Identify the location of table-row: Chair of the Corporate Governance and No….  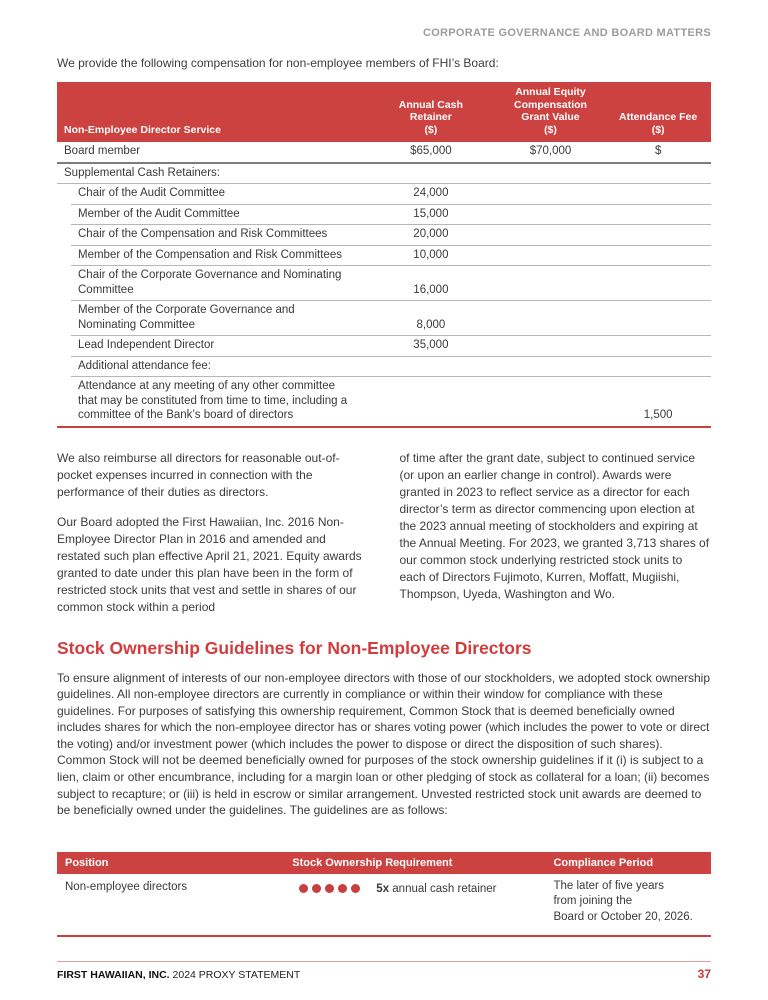
(391, 283).